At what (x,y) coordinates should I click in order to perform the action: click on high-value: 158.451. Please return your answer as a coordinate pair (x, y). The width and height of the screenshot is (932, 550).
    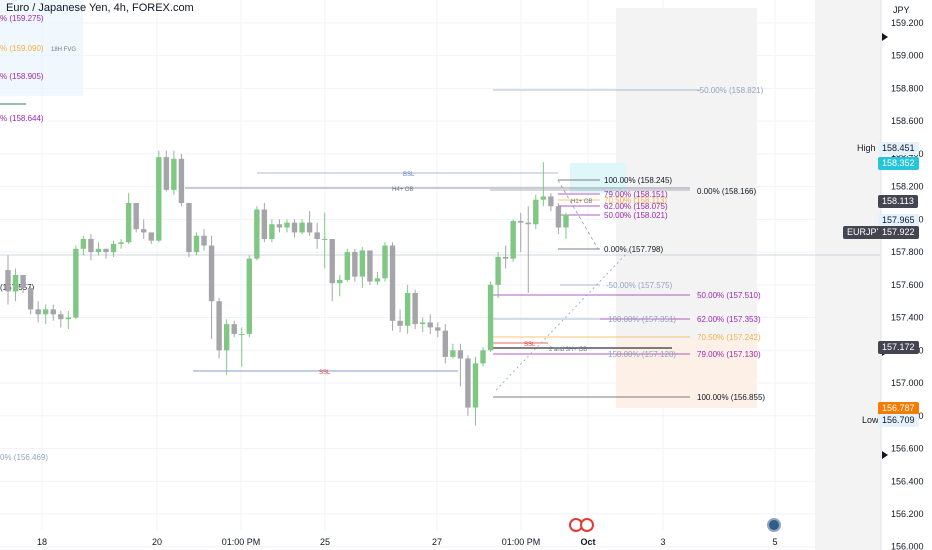
    Looking at the image, I should click on (898, 148).